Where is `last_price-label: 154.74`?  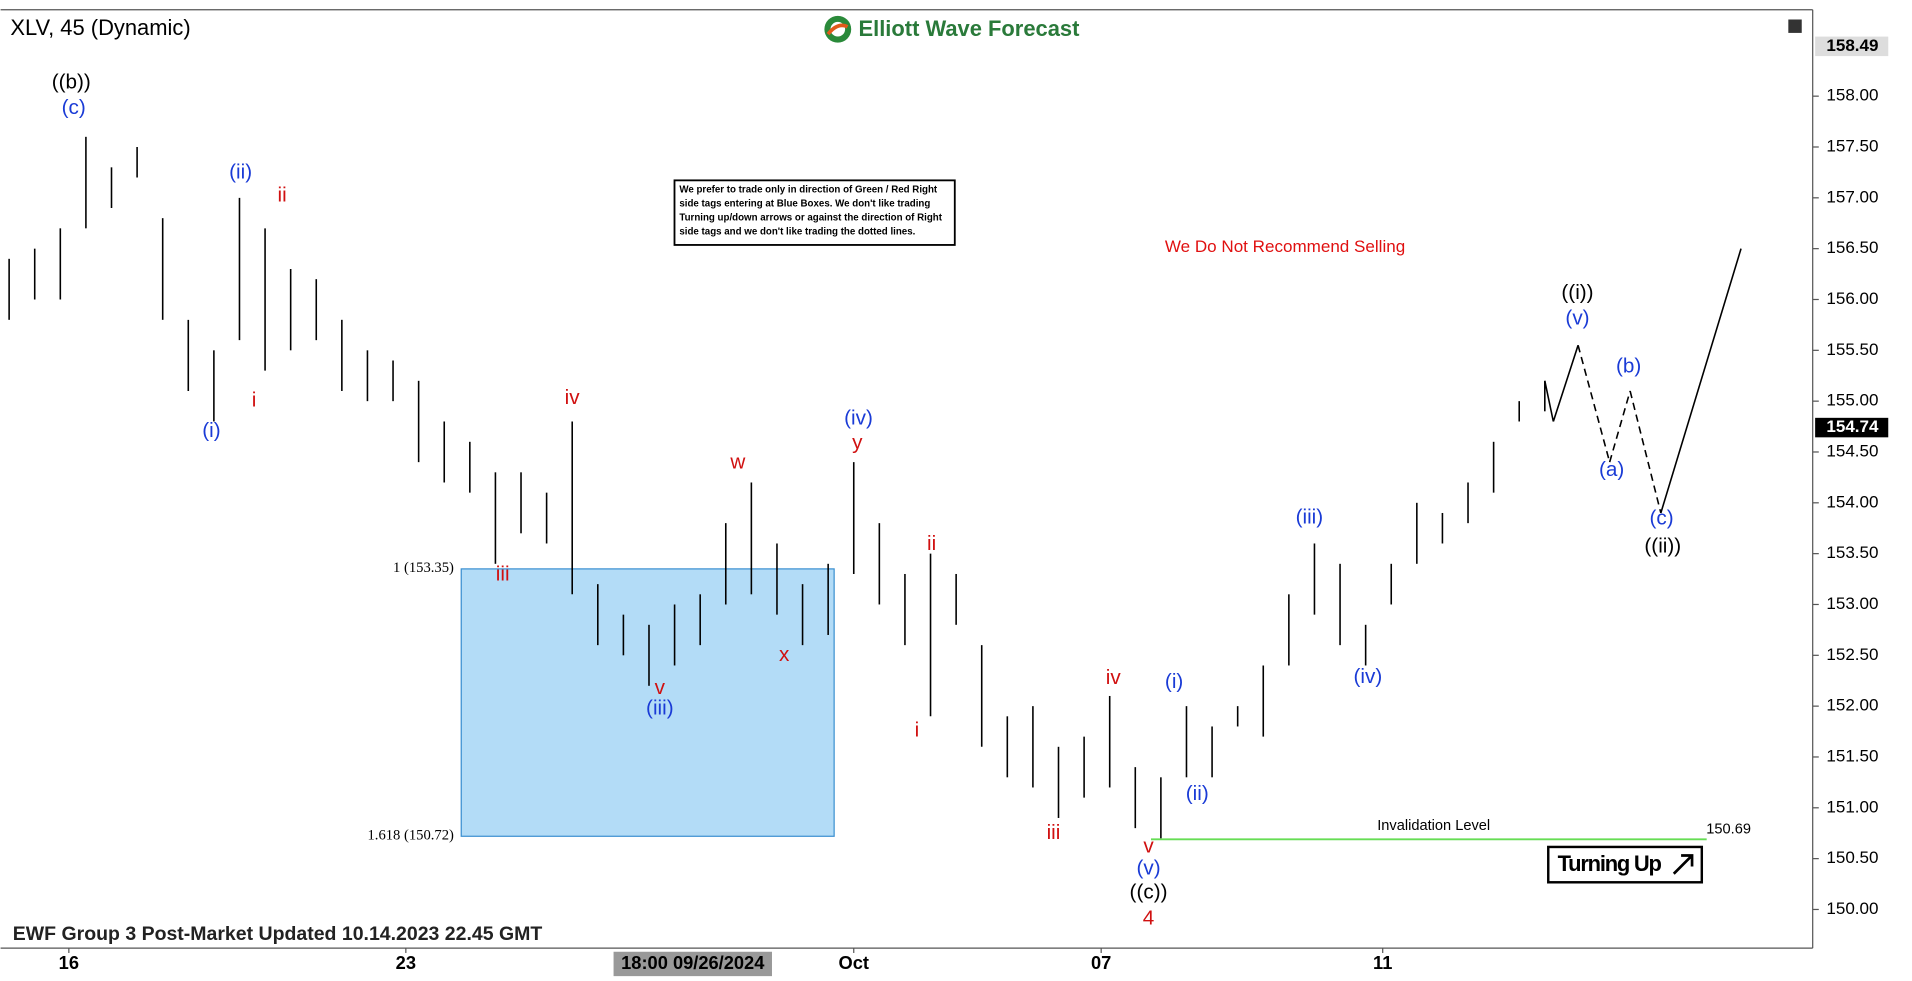
last_price-label: 154.74 is located at coordinates (1852, 426).